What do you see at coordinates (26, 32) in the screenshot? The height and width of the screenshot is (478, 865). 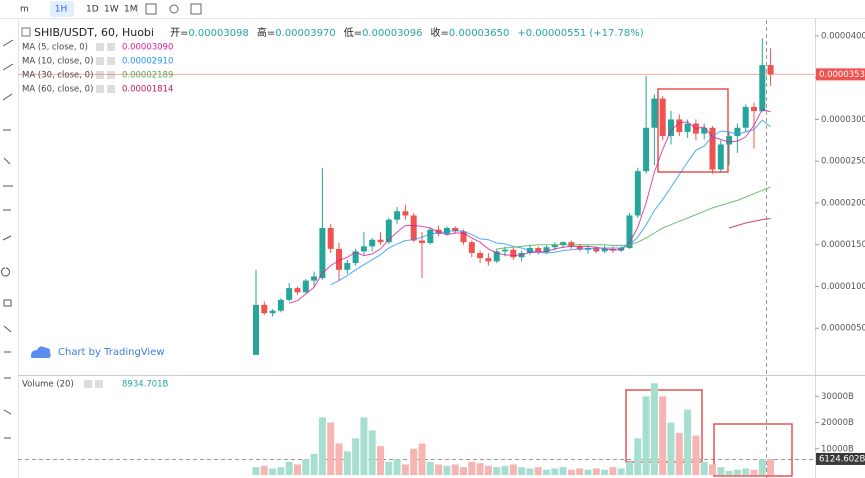 I see `collapse-icon` at bounding box center [26, 32].